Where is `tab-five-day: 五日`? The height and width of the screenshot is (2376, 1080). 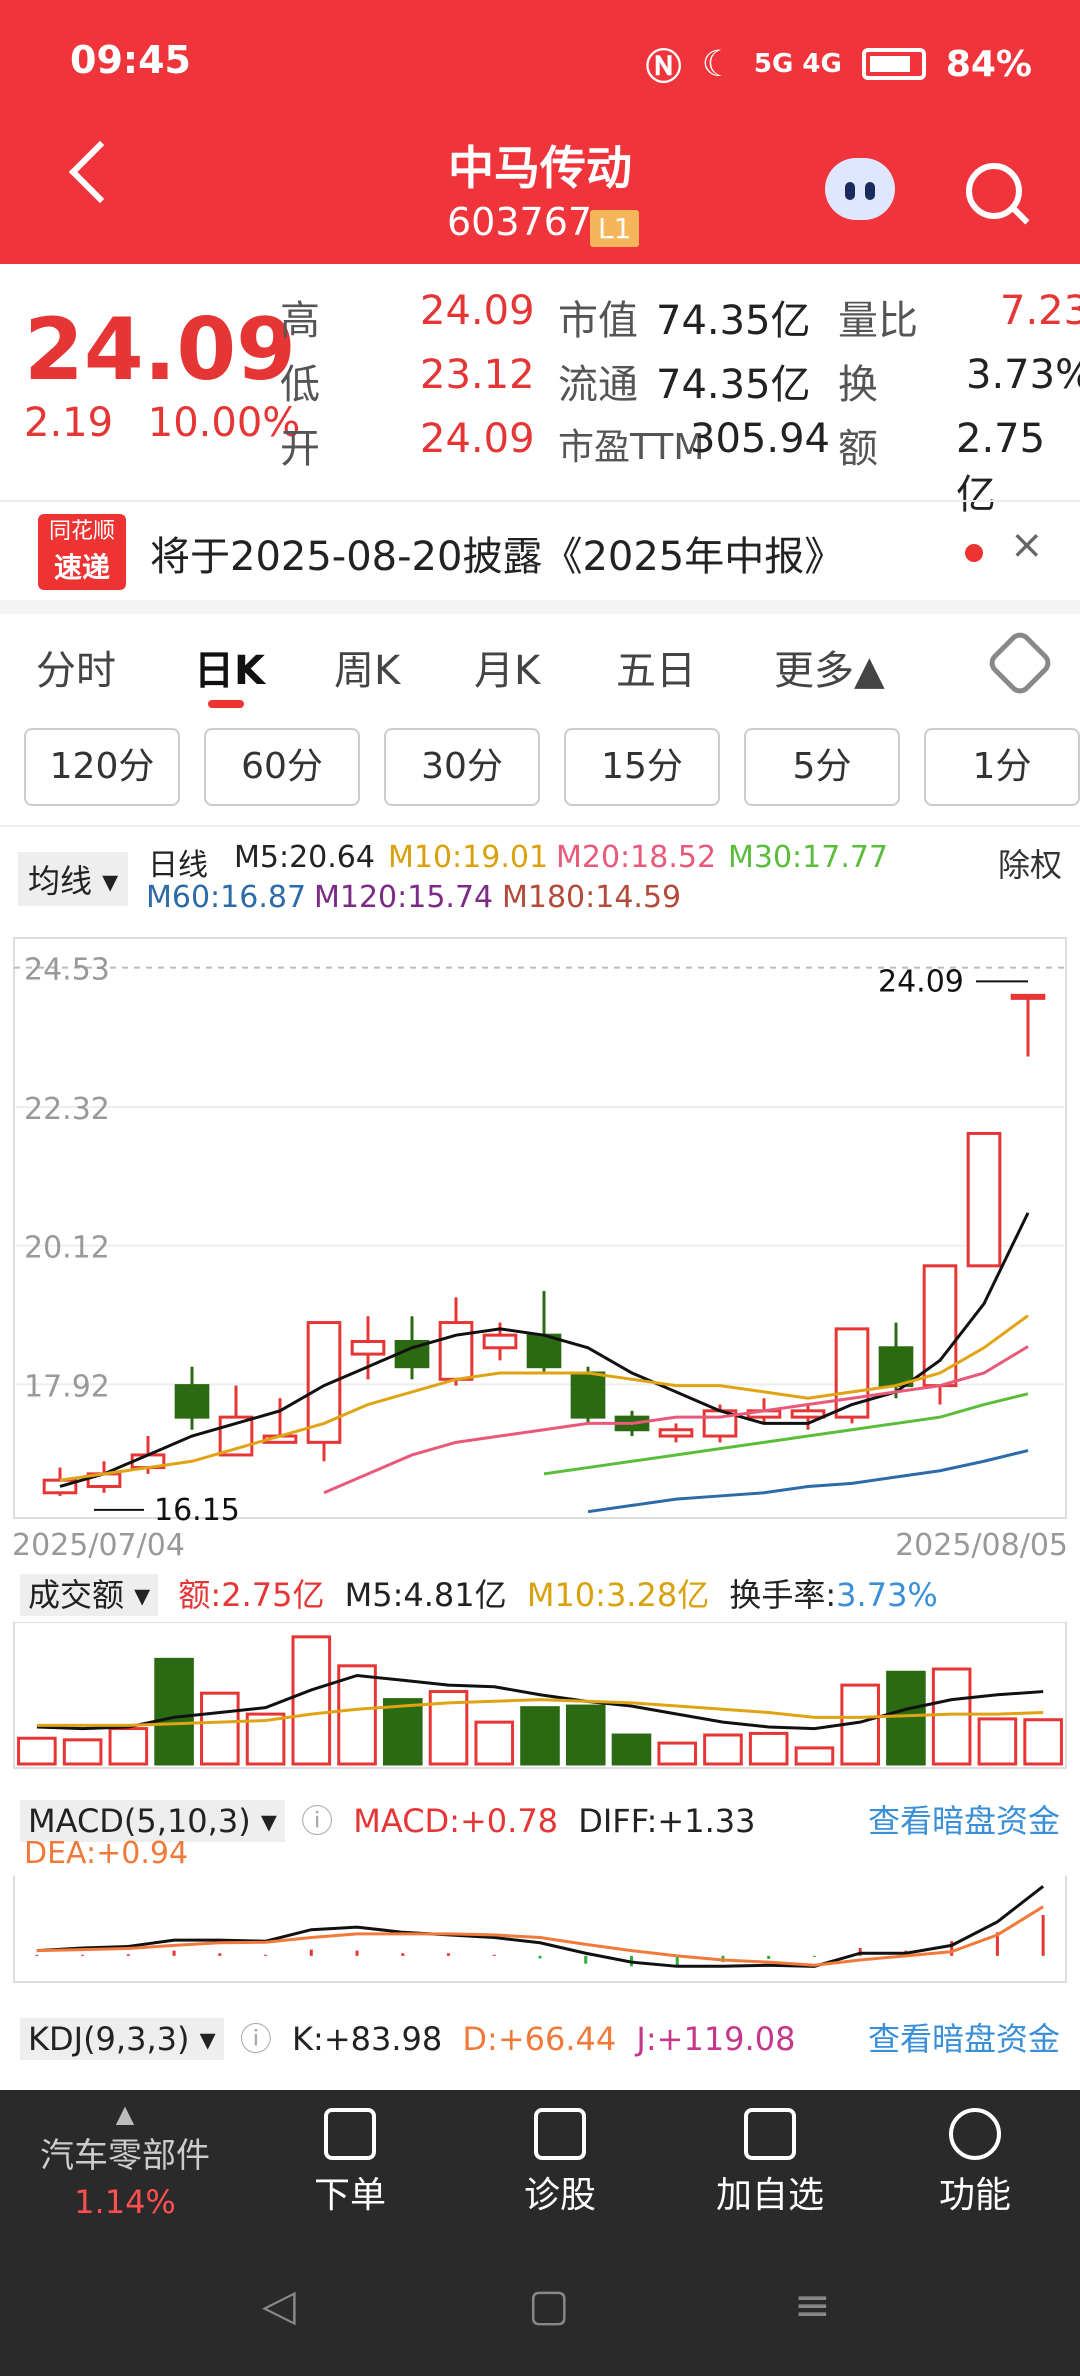 tab-five-day: 五日 is located at coordinates (656, 671).